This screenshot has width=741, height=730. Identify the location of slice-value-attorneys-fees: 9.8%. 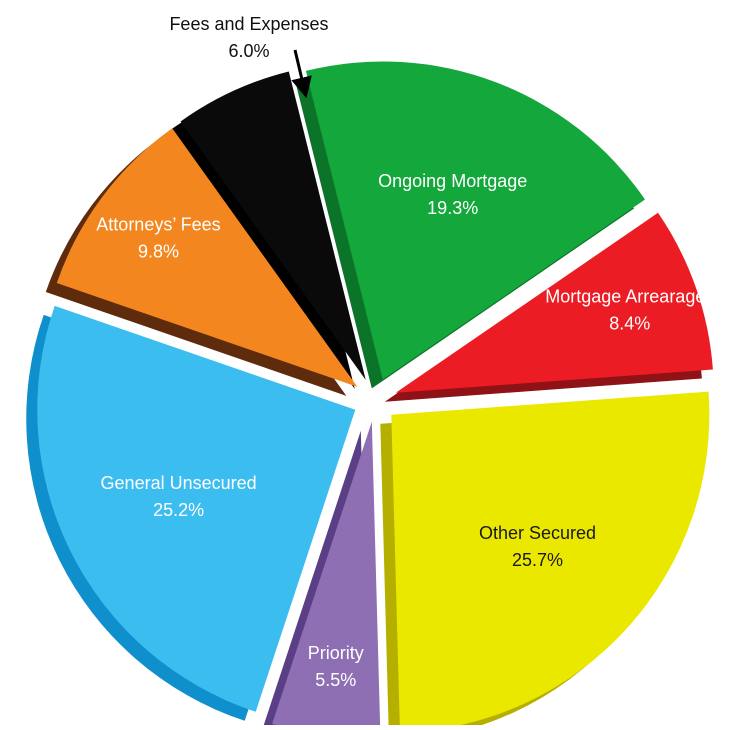
(158, 252).